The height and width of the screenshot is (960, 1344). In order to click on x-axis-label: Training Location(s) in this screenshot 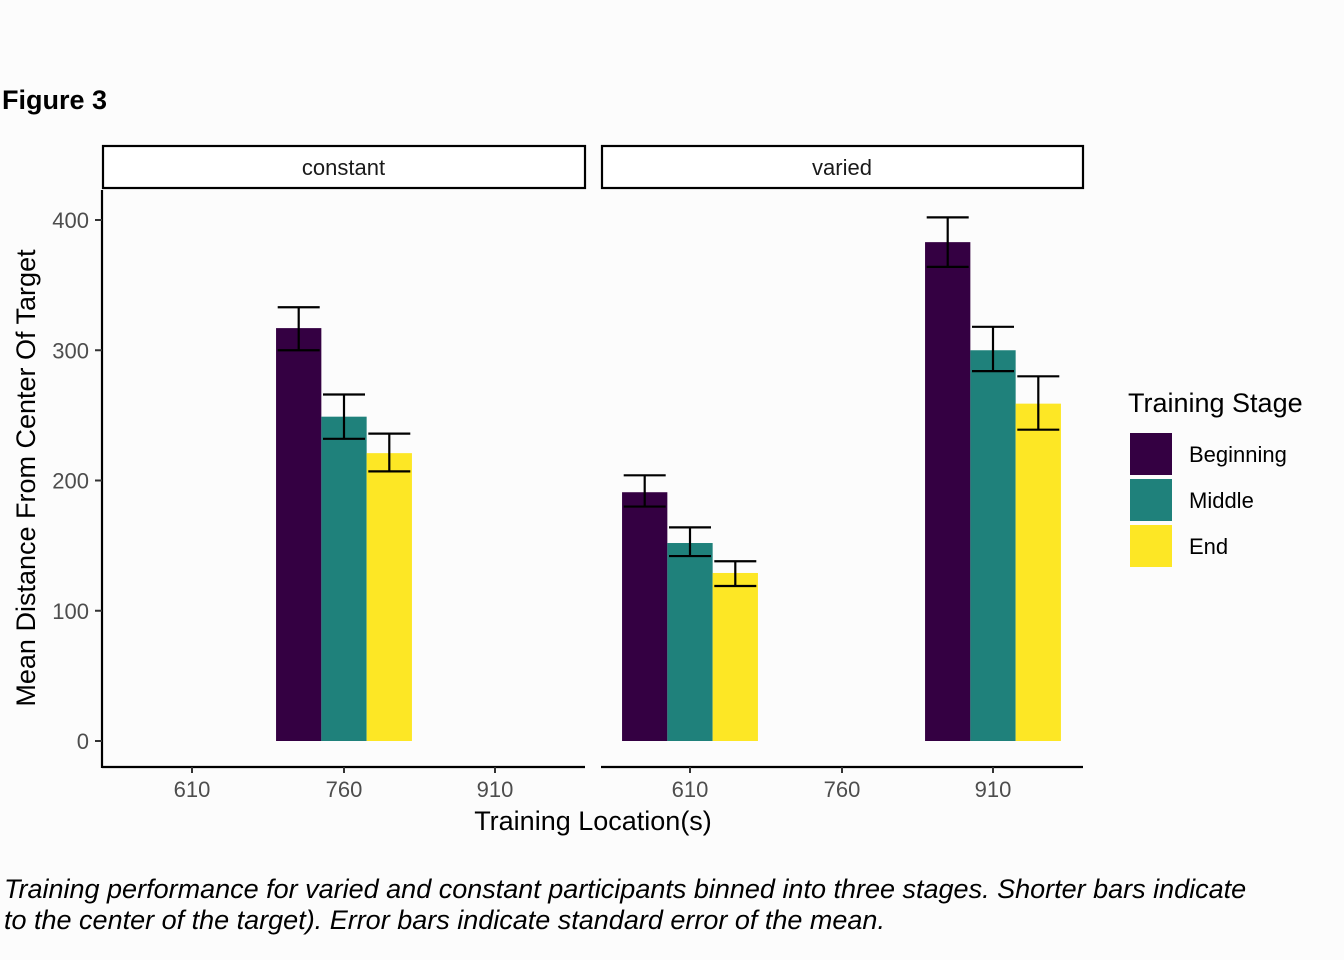, I will do `click(593, 821)`.